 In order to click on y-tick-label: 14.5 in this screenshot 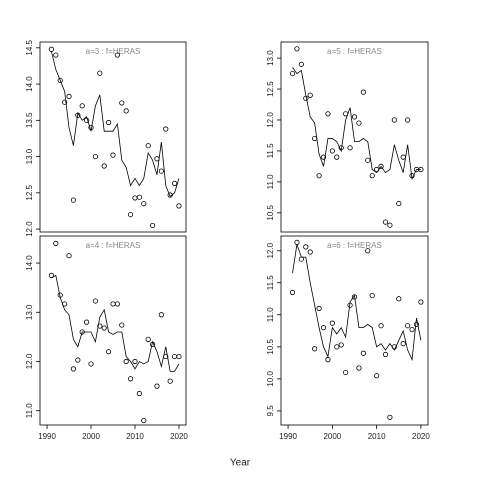, I will do `click(29, 47)`.